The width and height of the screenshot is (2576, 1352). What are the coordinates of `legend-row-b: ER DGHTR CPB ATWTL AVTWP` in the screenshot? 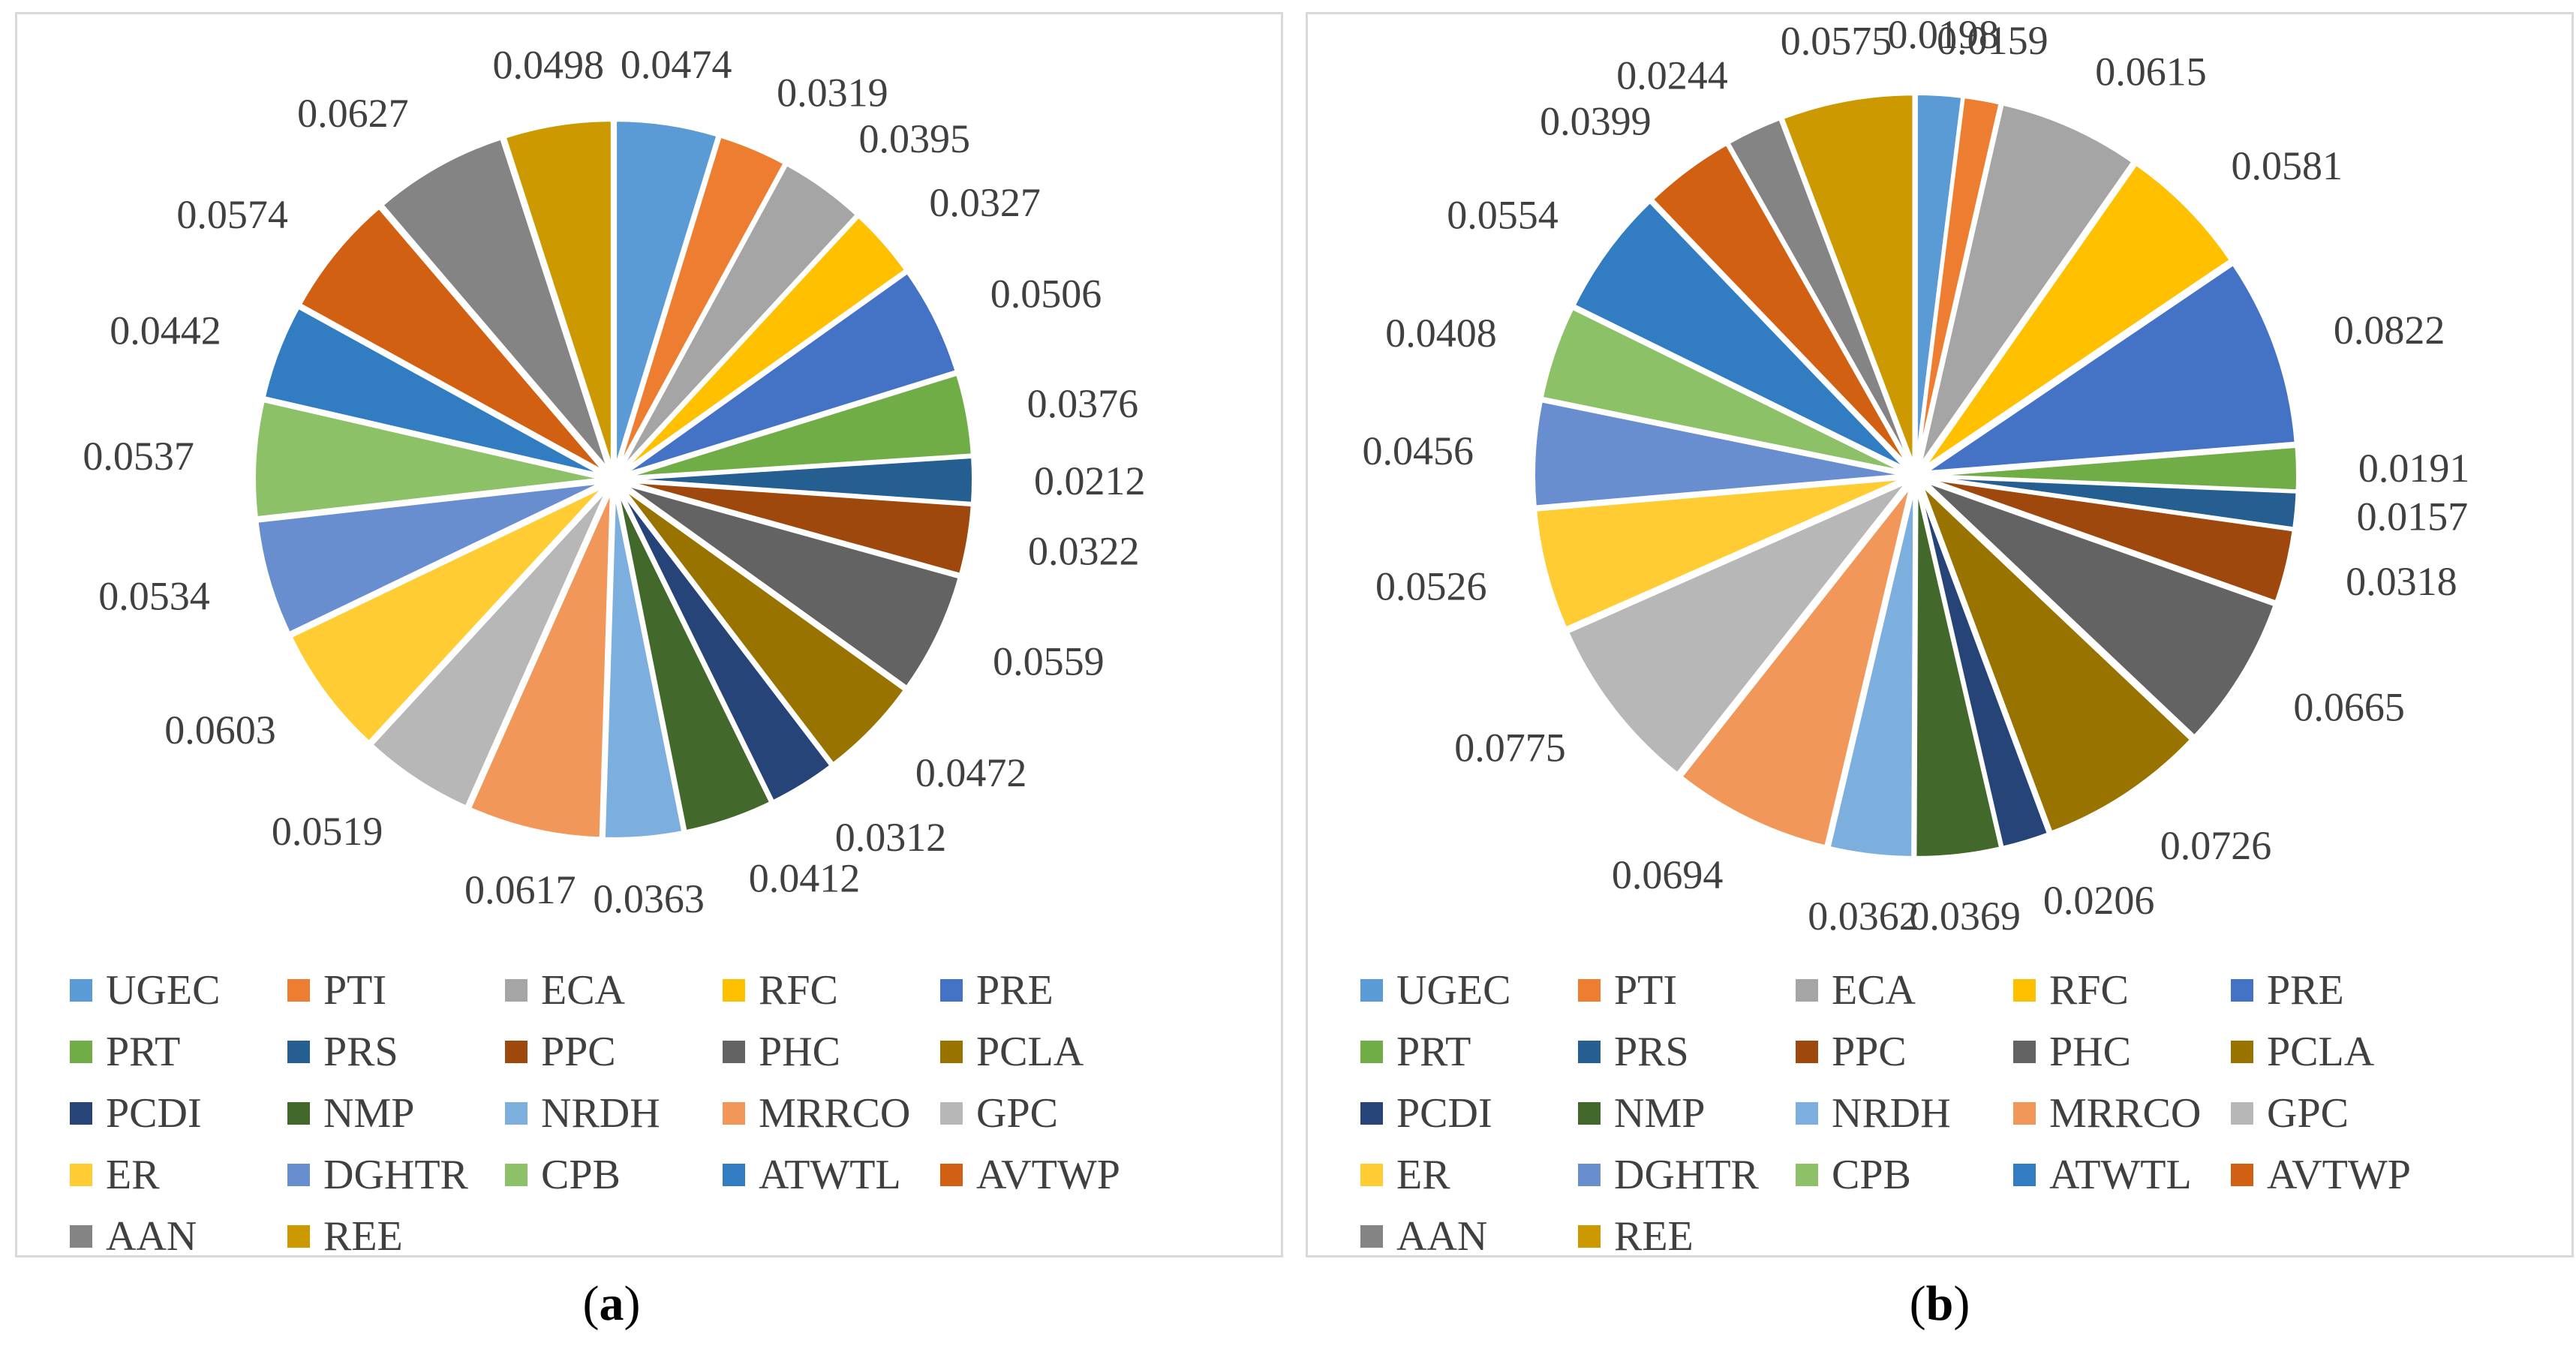 It's located at (1953, 1175).